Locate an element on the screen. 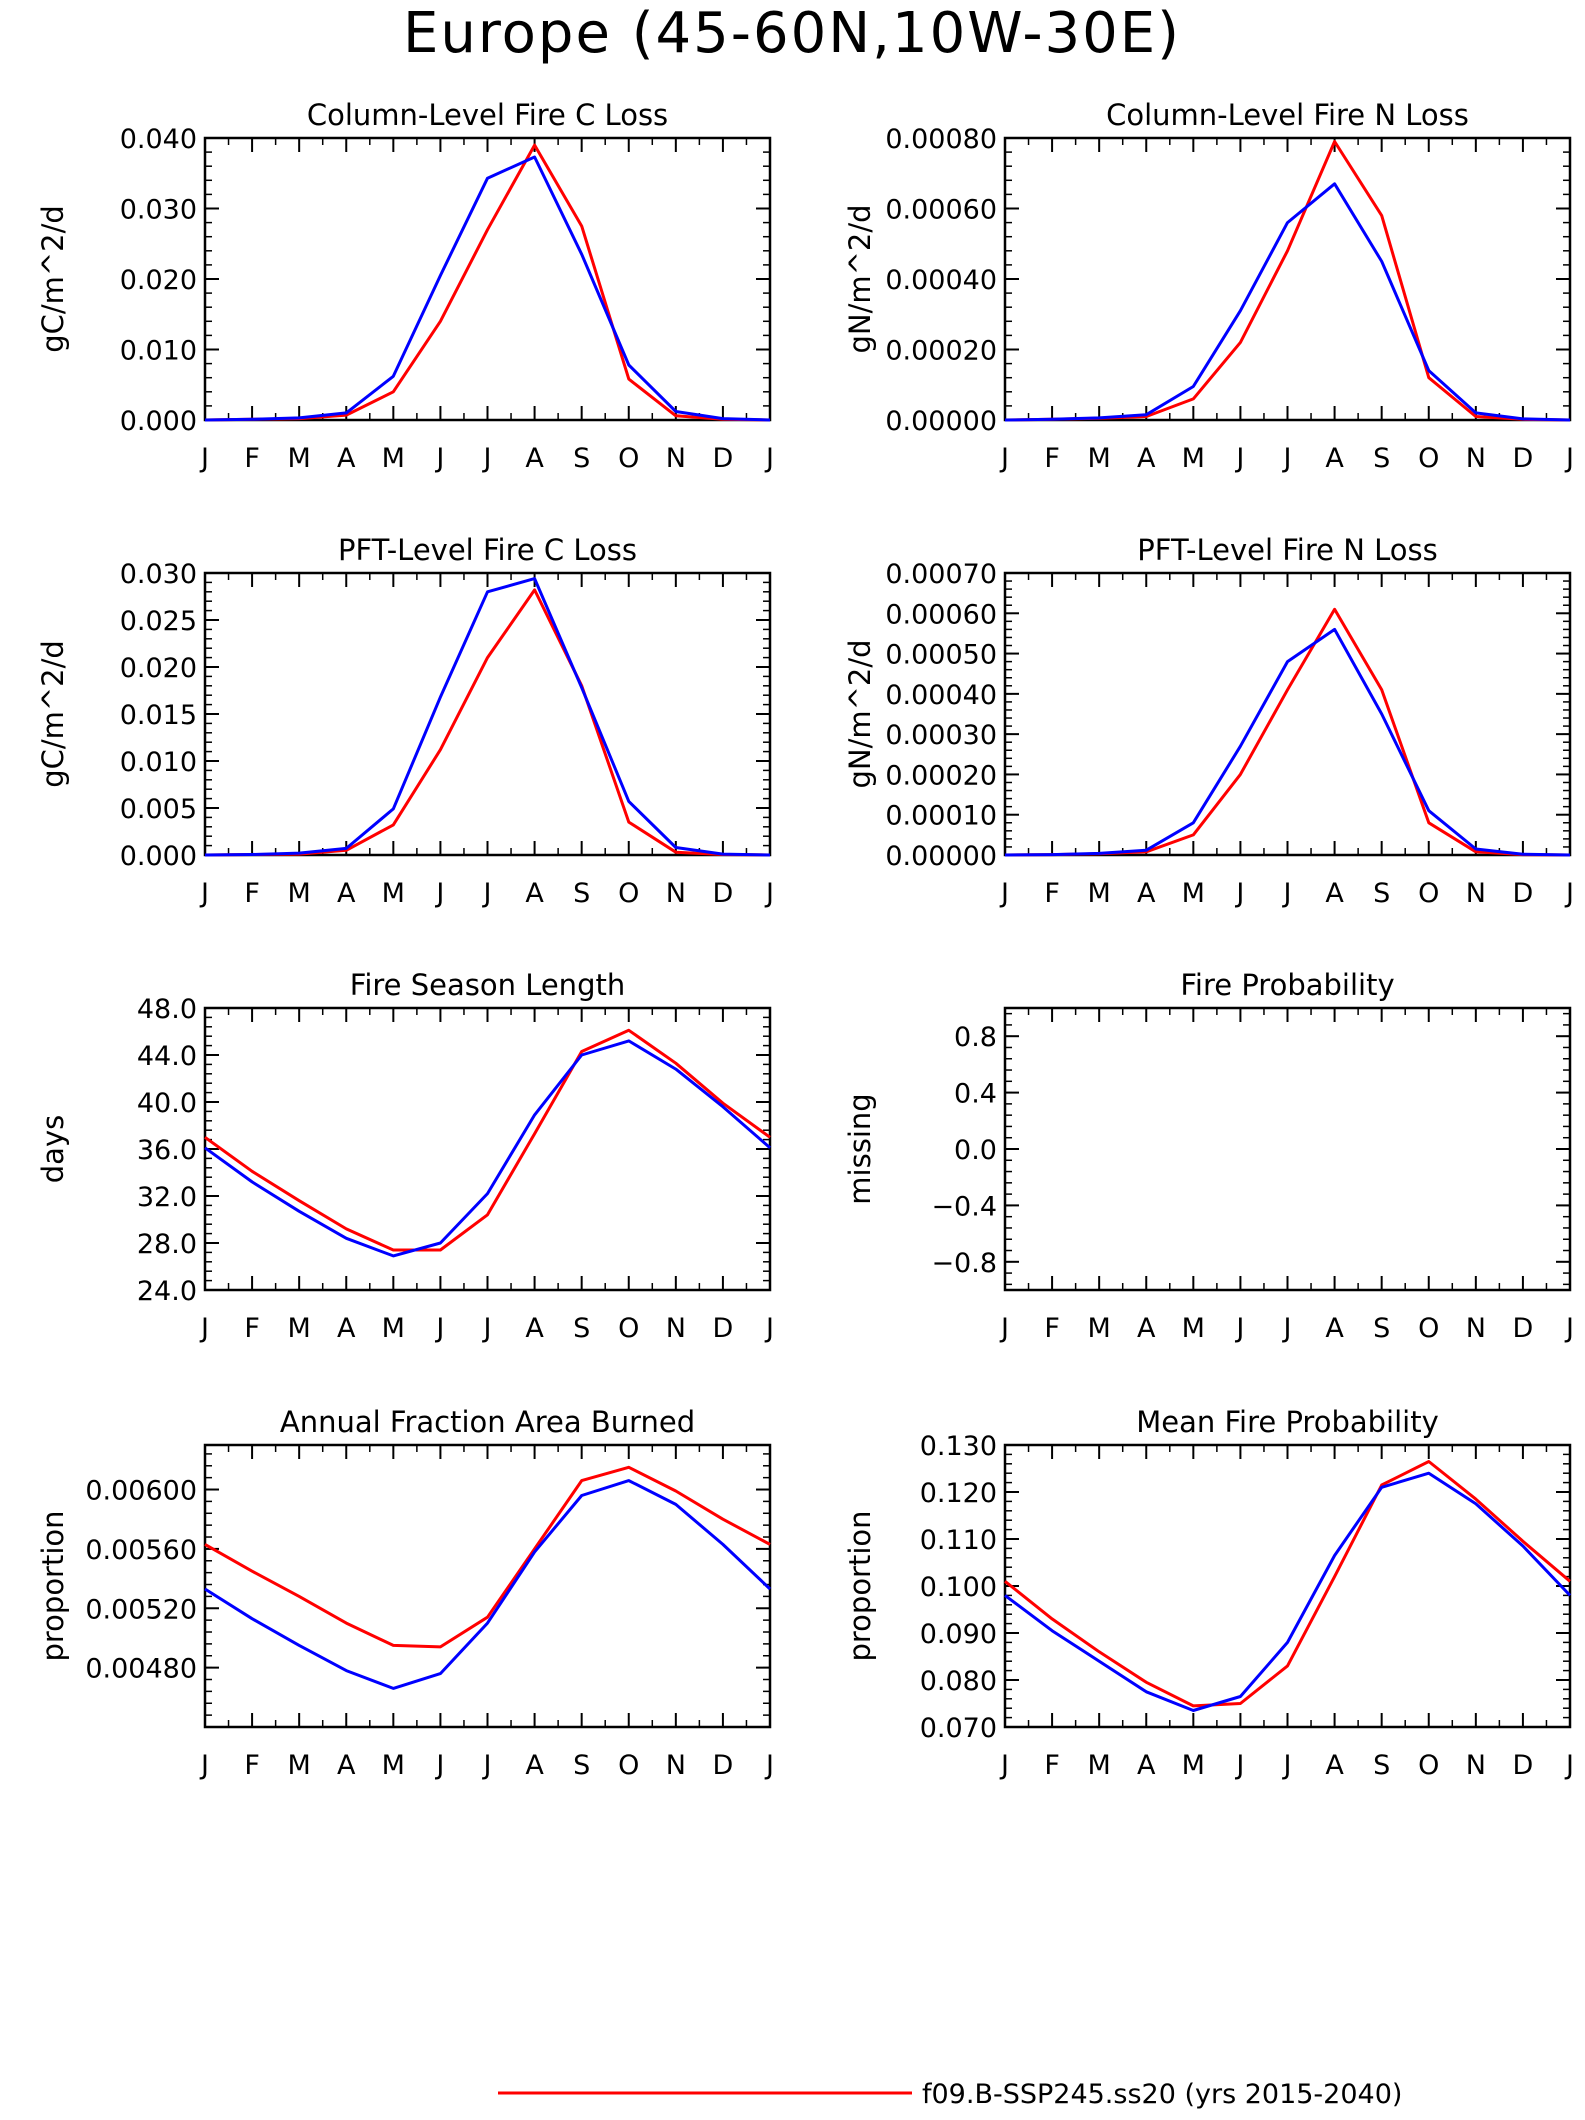  chart-title: Mean Fire Probability is located at coordinates (1287, 1422).